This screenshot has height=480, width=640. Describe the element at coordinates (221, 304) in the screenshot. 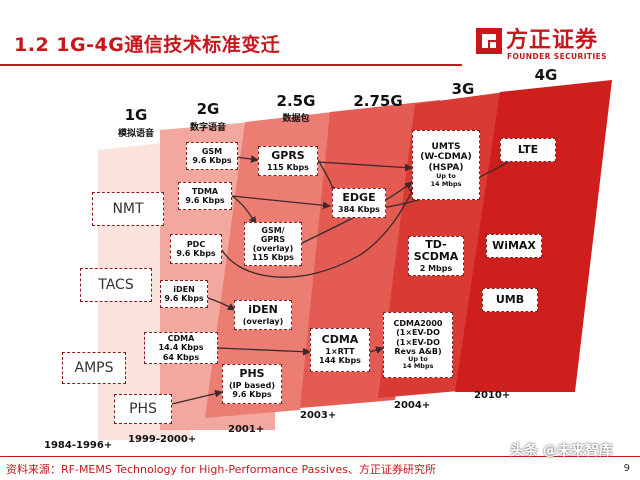

I see `arrow-iden-iden2` at that location.